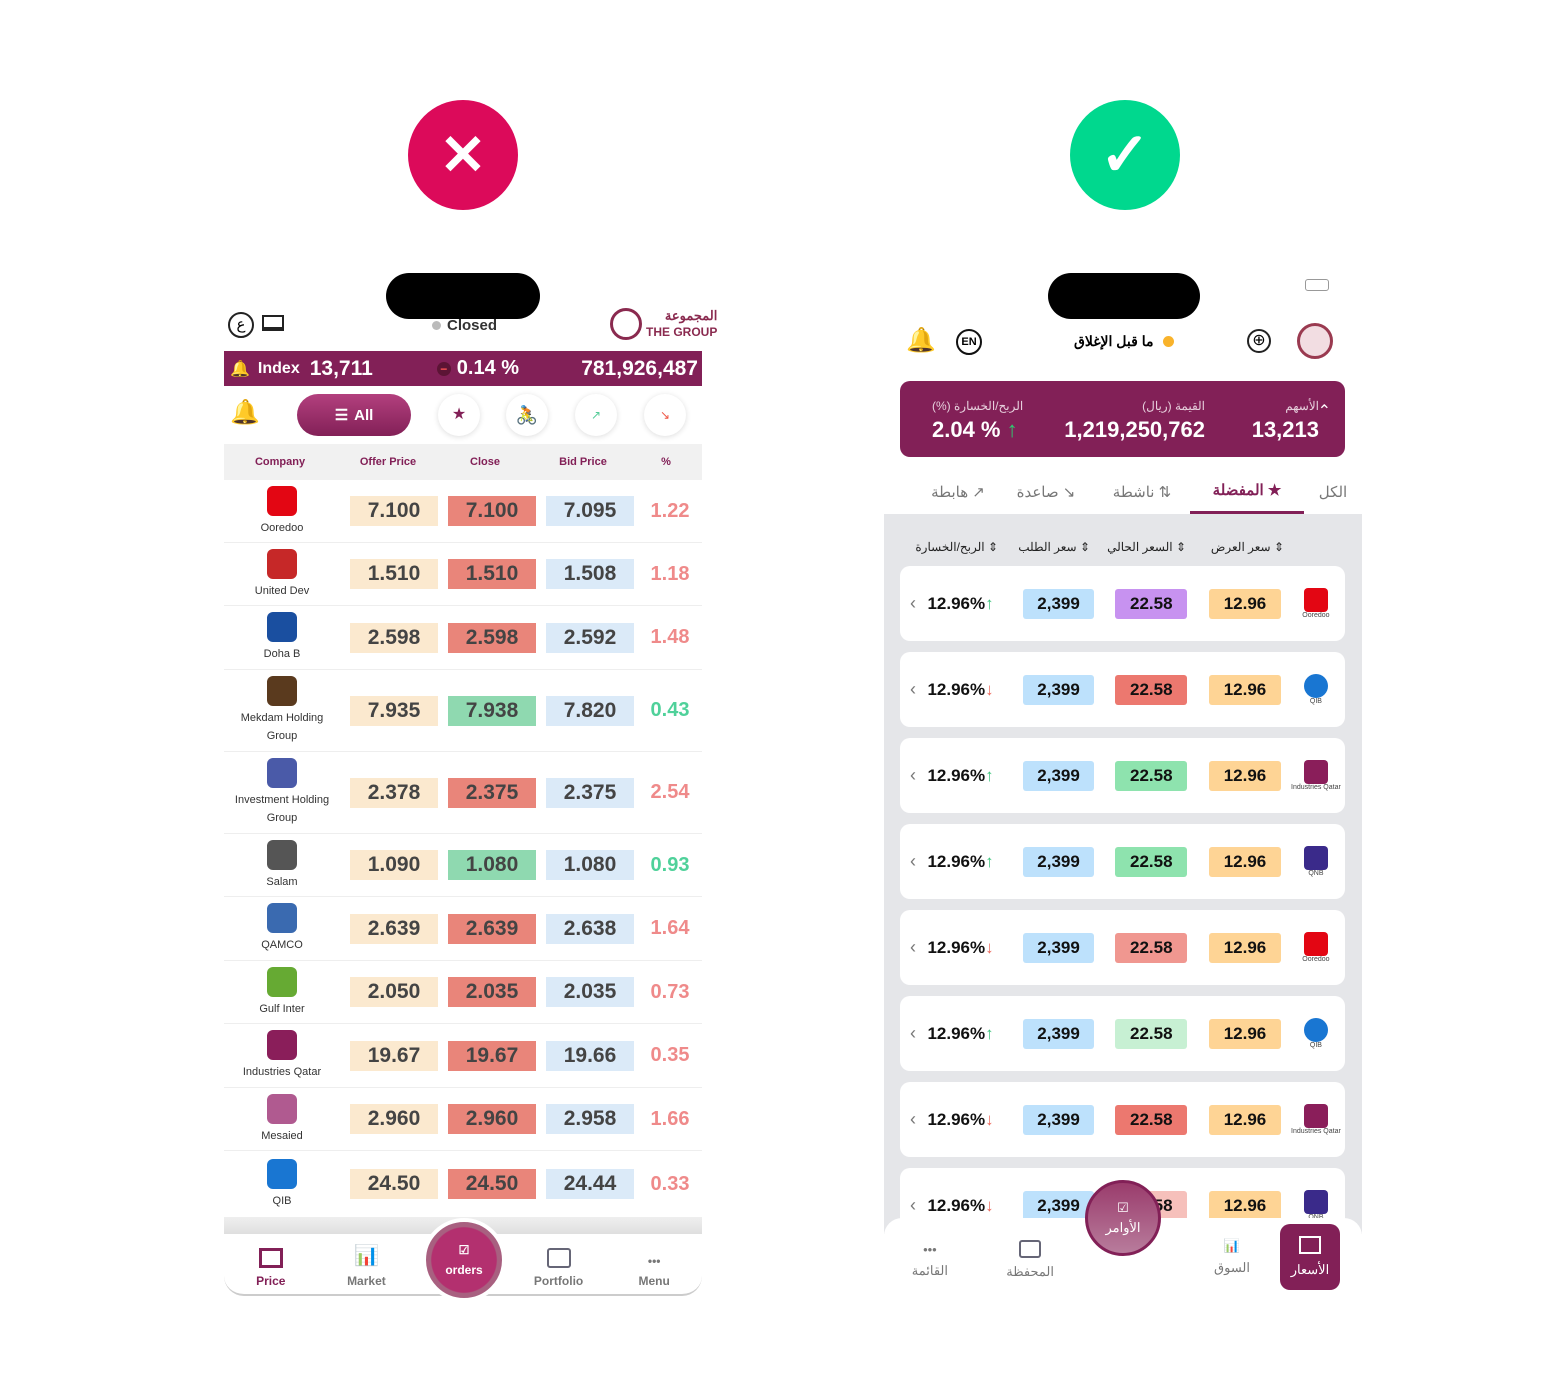 Image resolution: width=1554 pixels, height=1396 pixels. I want to click on company-logo-icon, so click(1315, 772).